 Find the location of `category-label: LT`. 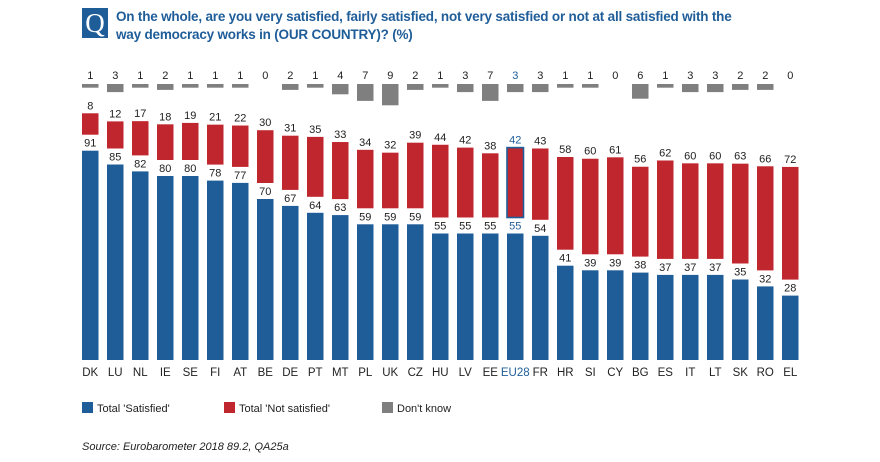

category-label: LT is located at coordinates (715, 373).